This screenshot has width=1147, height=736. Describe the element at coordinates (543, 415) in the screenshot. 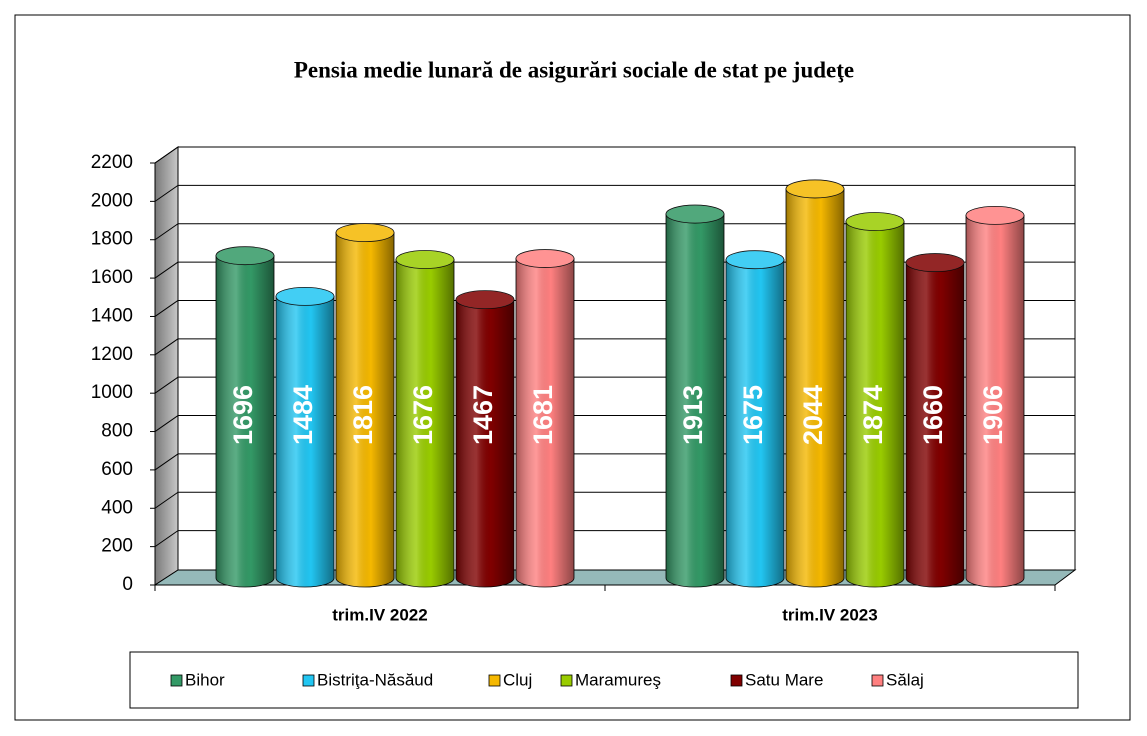

I see `data-label: 1681` at that location.